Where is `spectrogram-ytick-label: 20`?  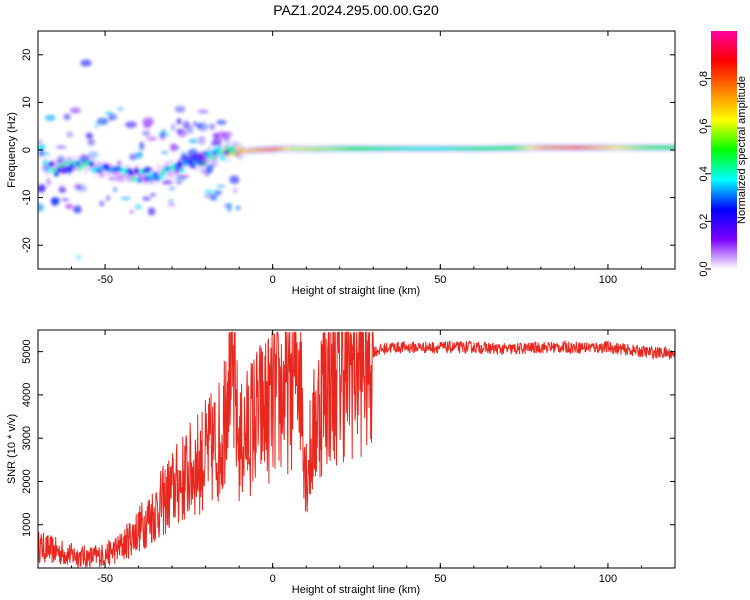 spectrogram-ytick-label: 20 is located at coordinates (27, 55).